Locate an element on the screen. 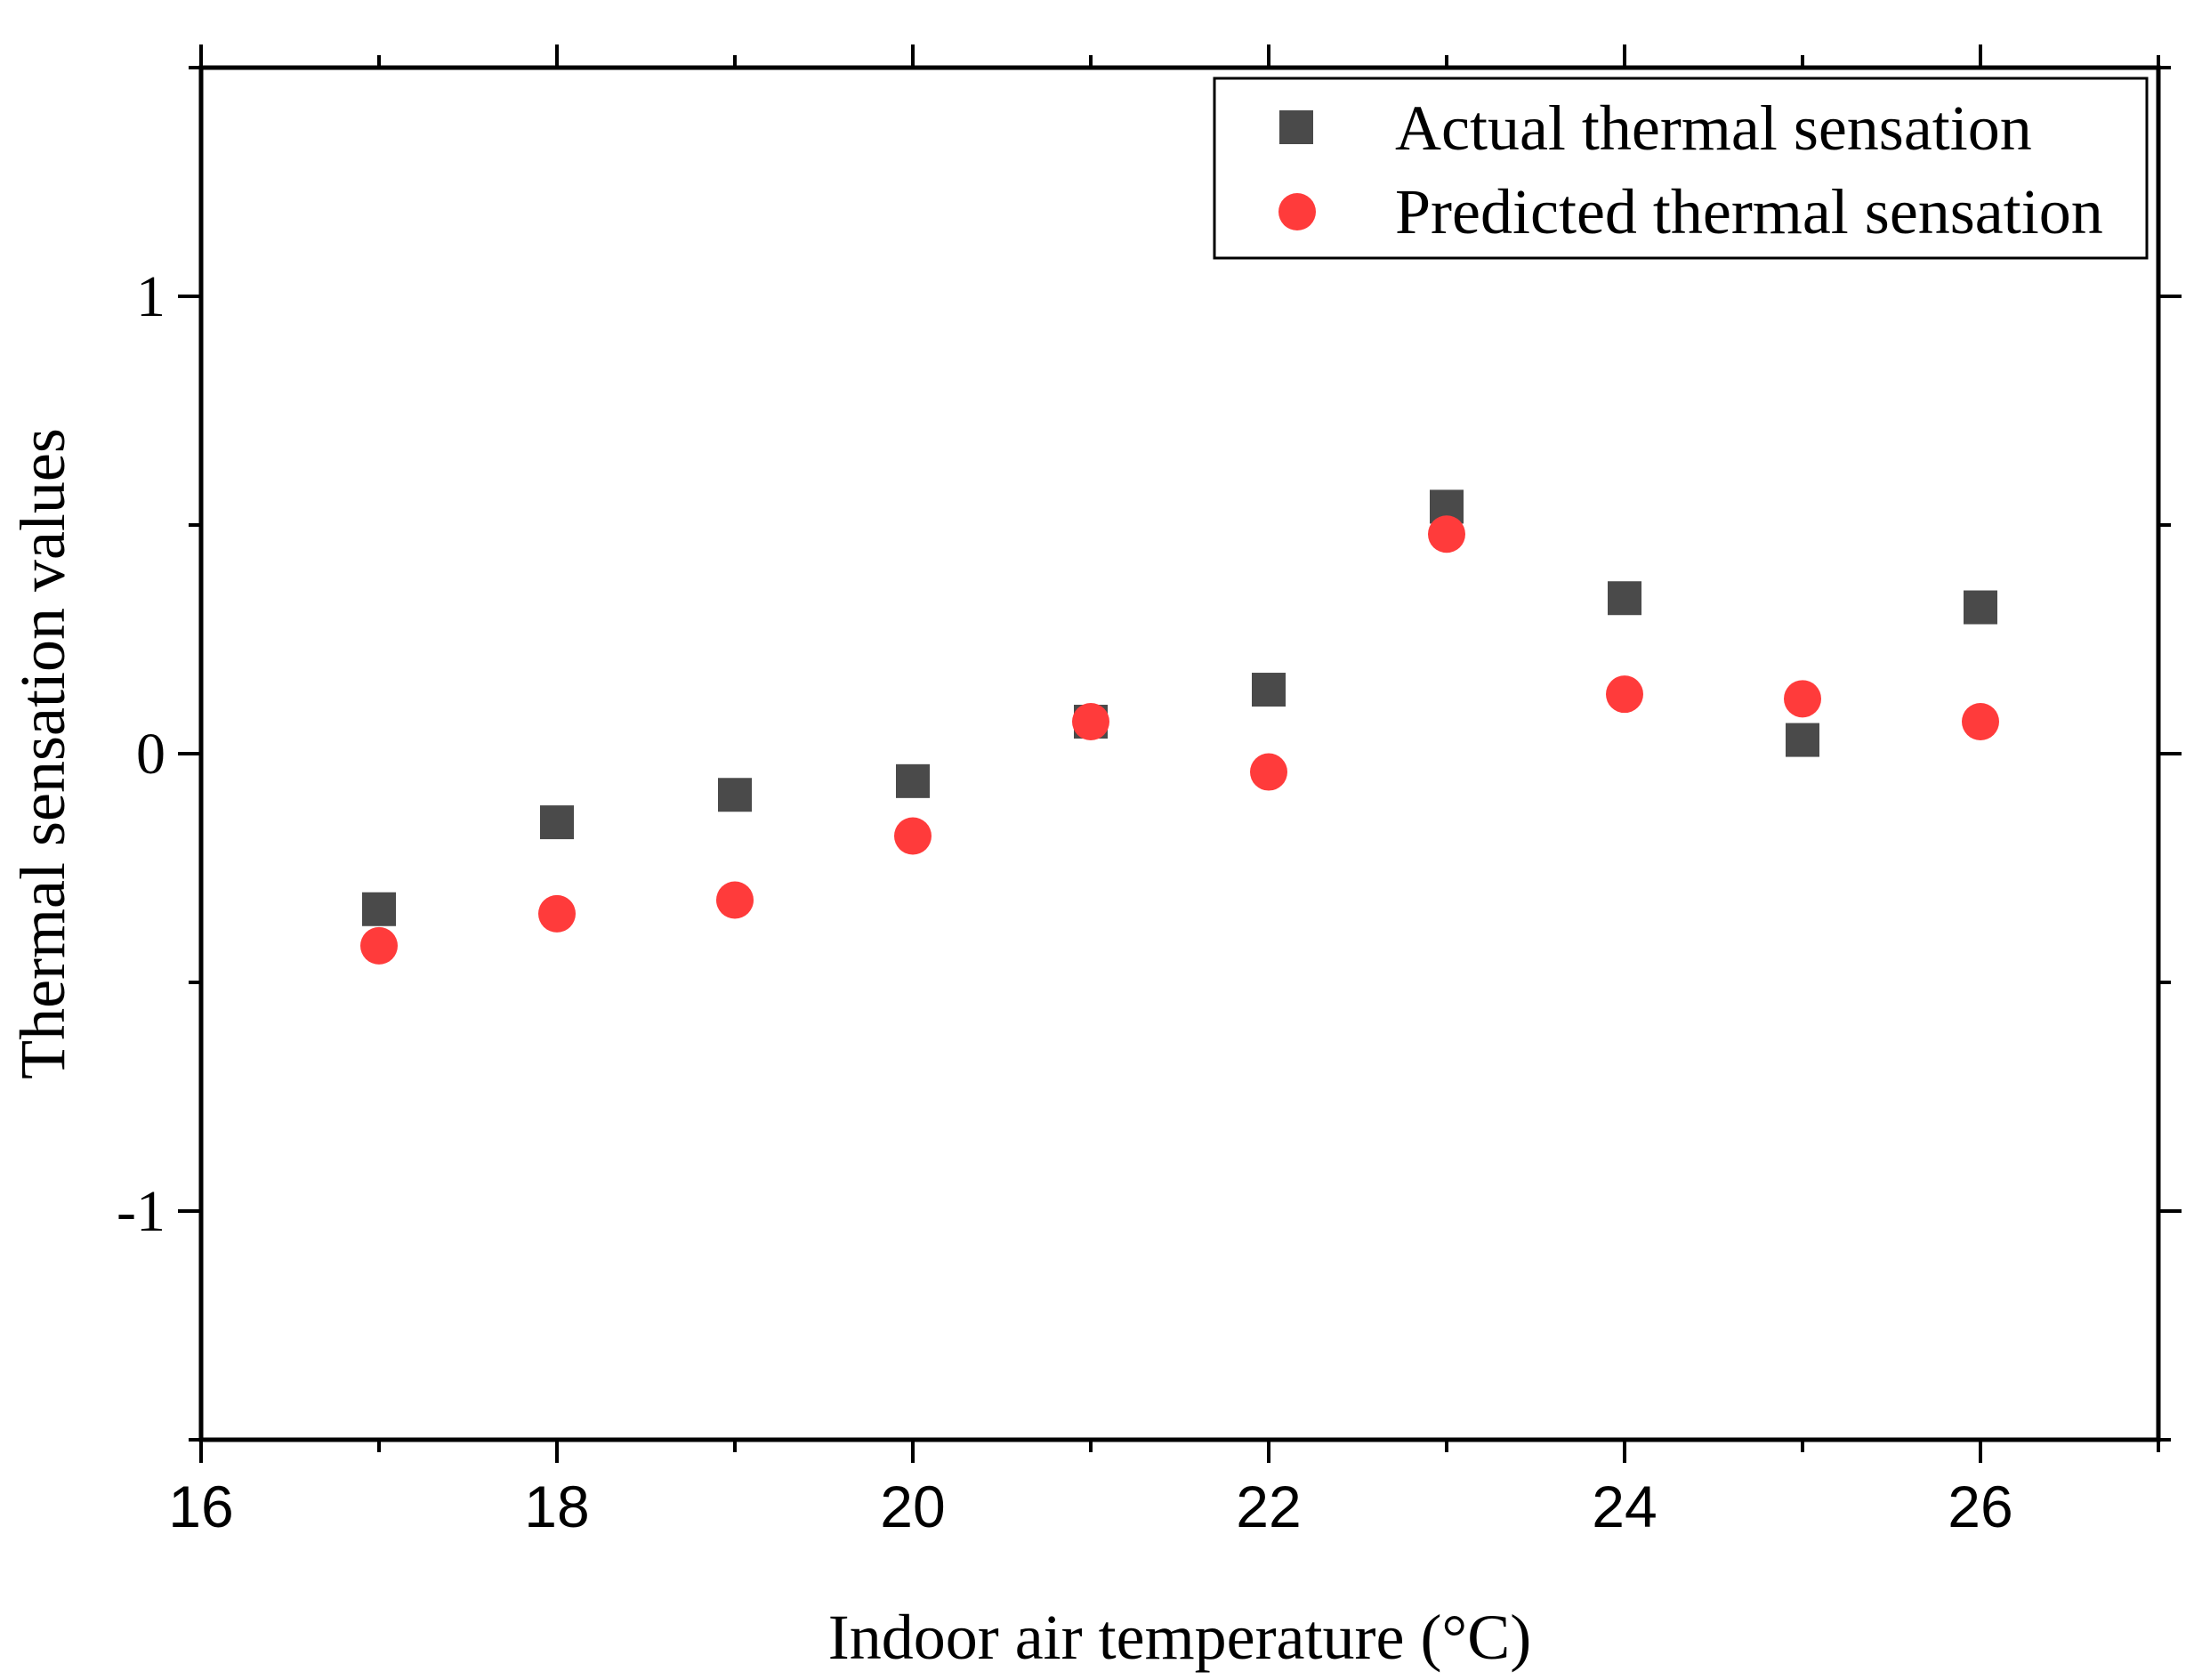  x-tick-labels: 16 18 20 22 24 26 is located at coordinates (1090, 1506).